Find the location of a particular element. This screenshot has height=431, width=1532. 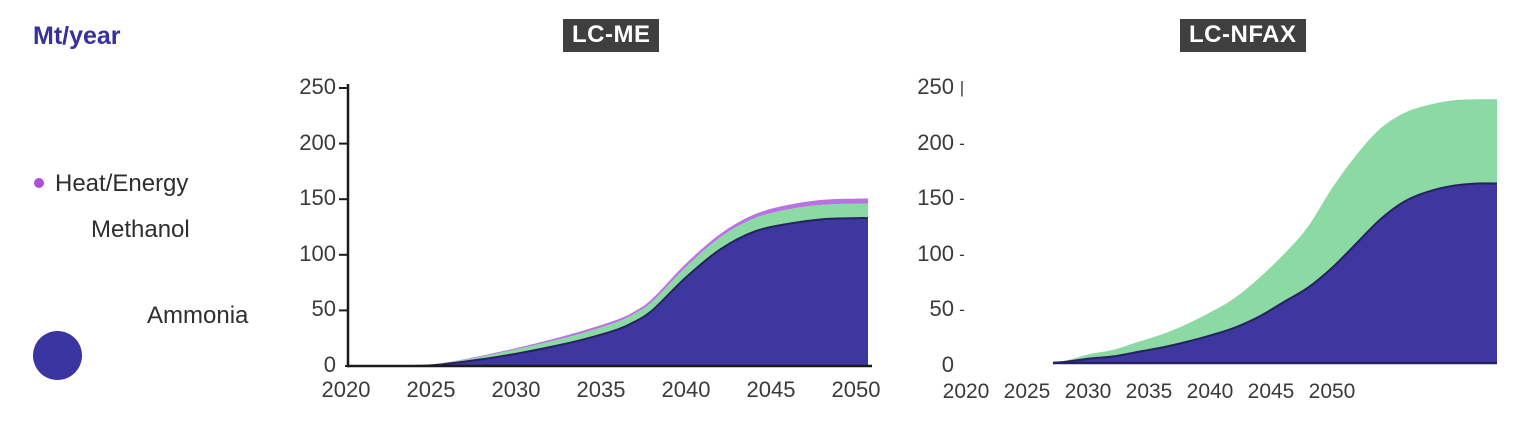

y-tick-row: 150- is located at coordinates (928, 198).